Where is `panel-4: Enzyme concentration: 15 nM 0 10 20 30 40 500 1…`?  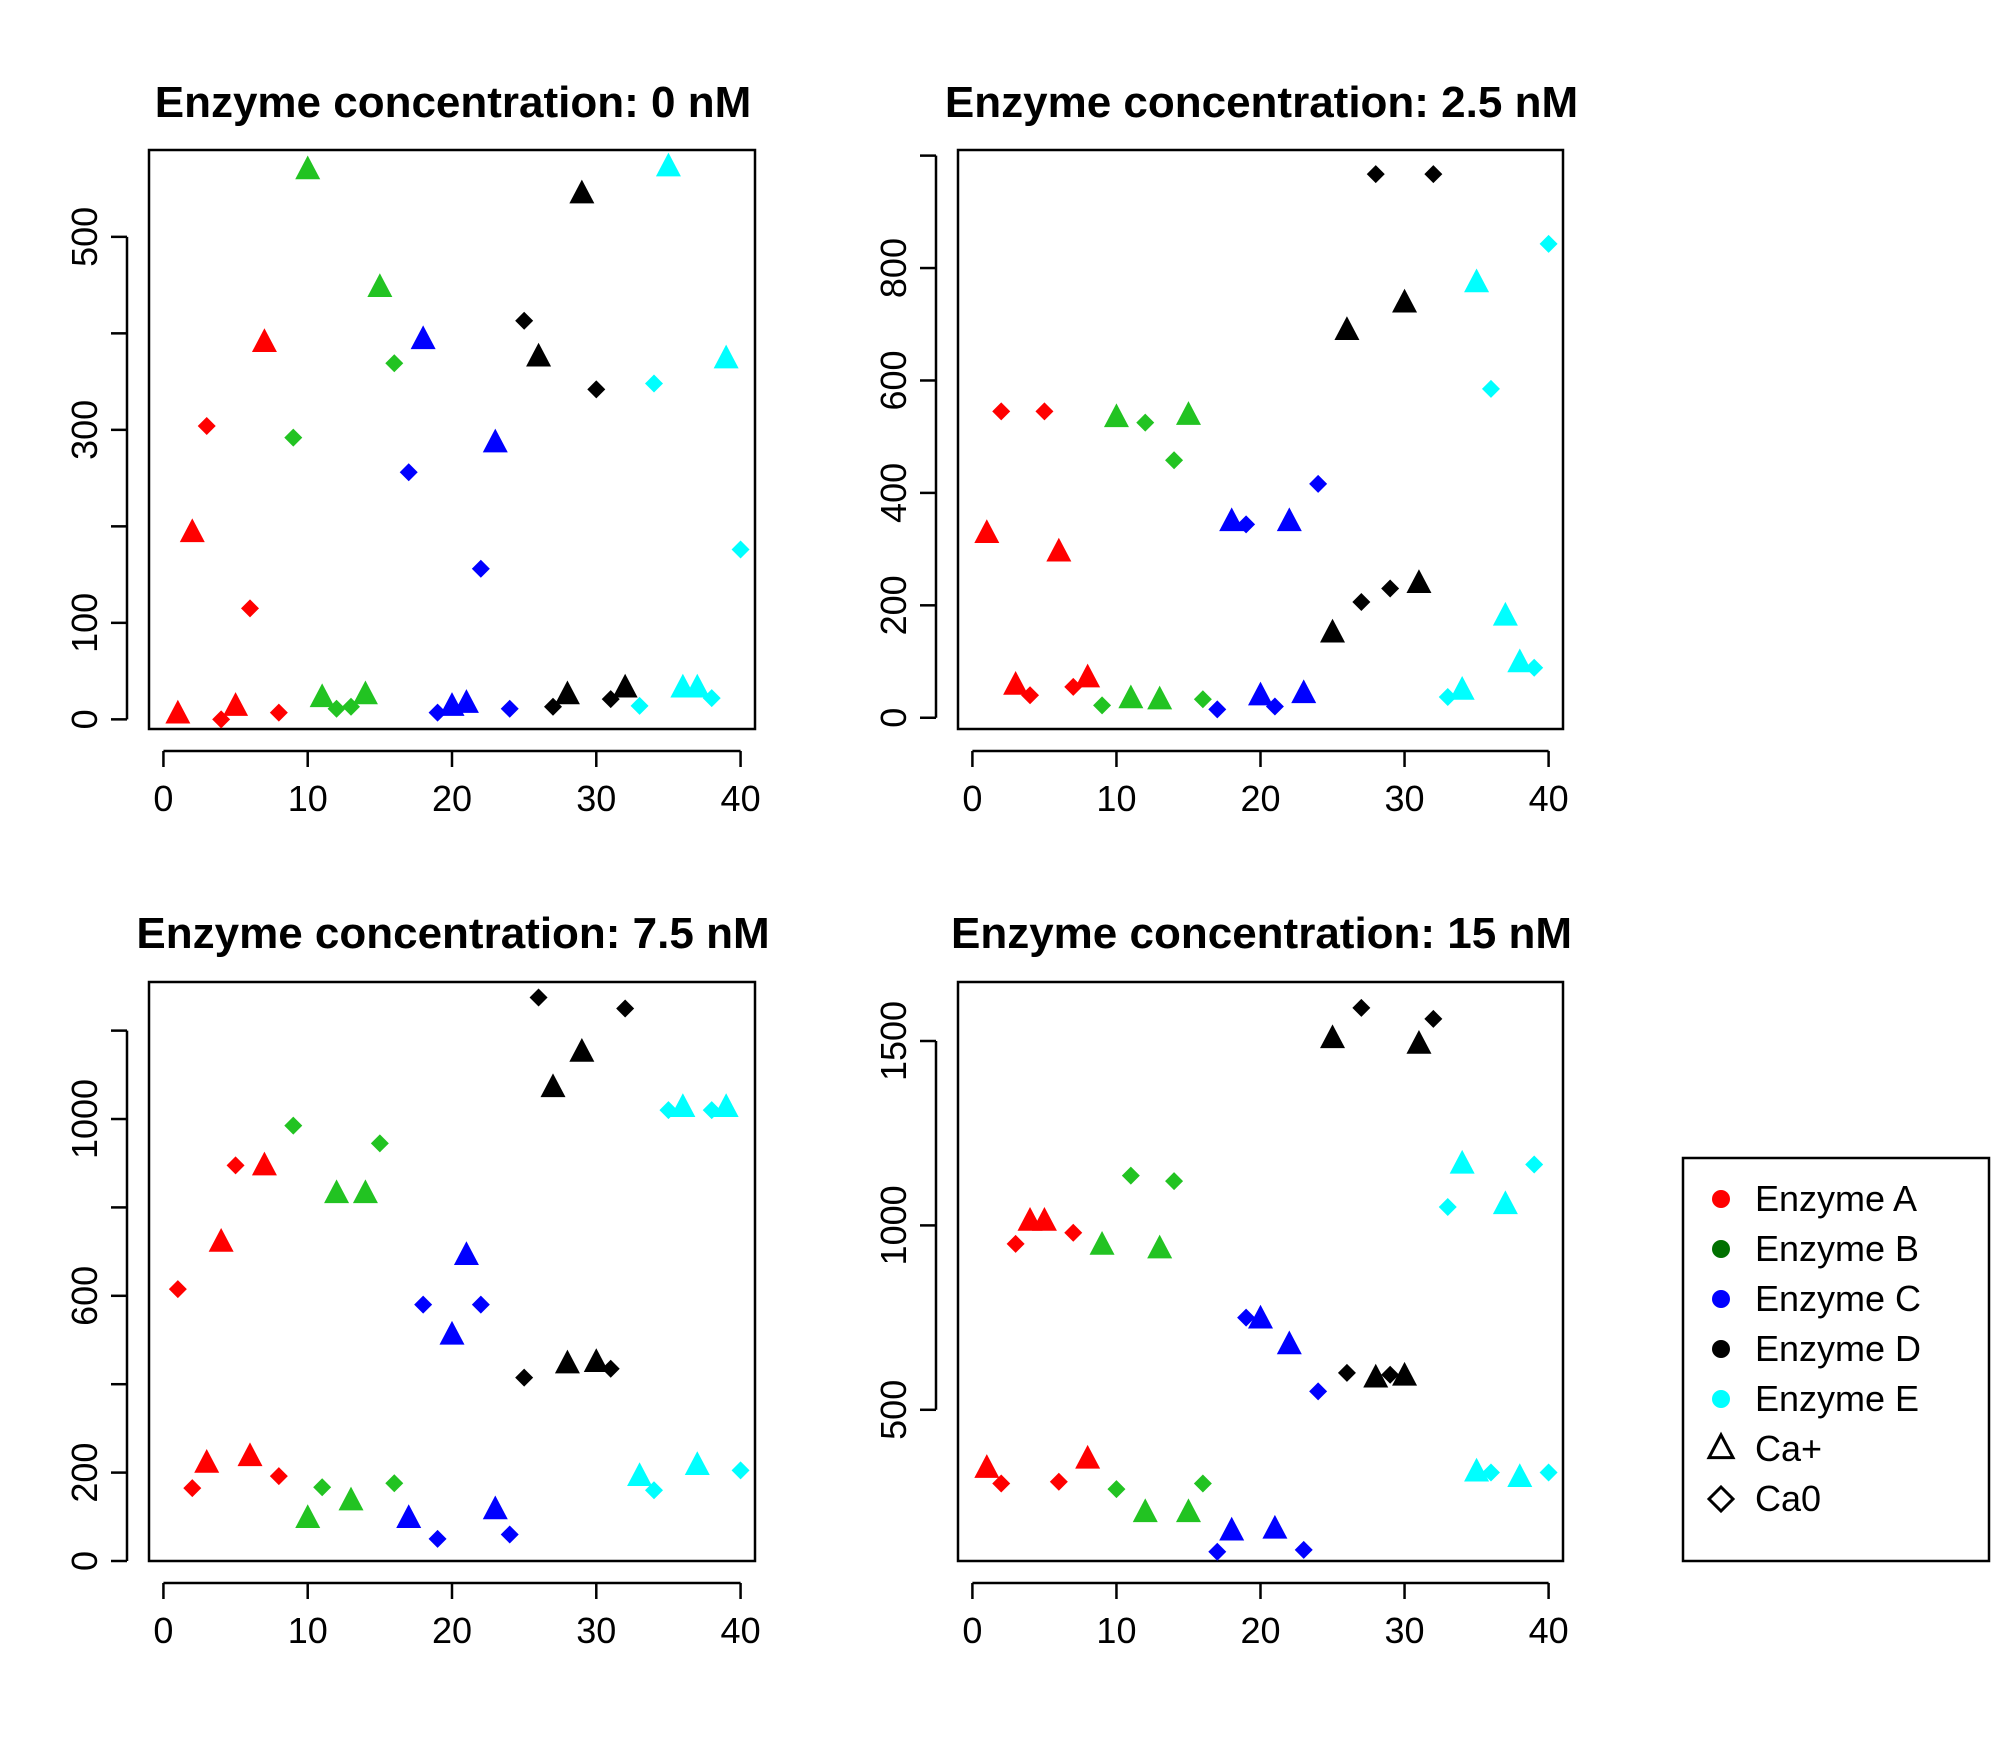
panel-4: Enzyme concentration: 15 nM 0 10 20 30 40 500 1… is located at coordinates (1222, 1280).